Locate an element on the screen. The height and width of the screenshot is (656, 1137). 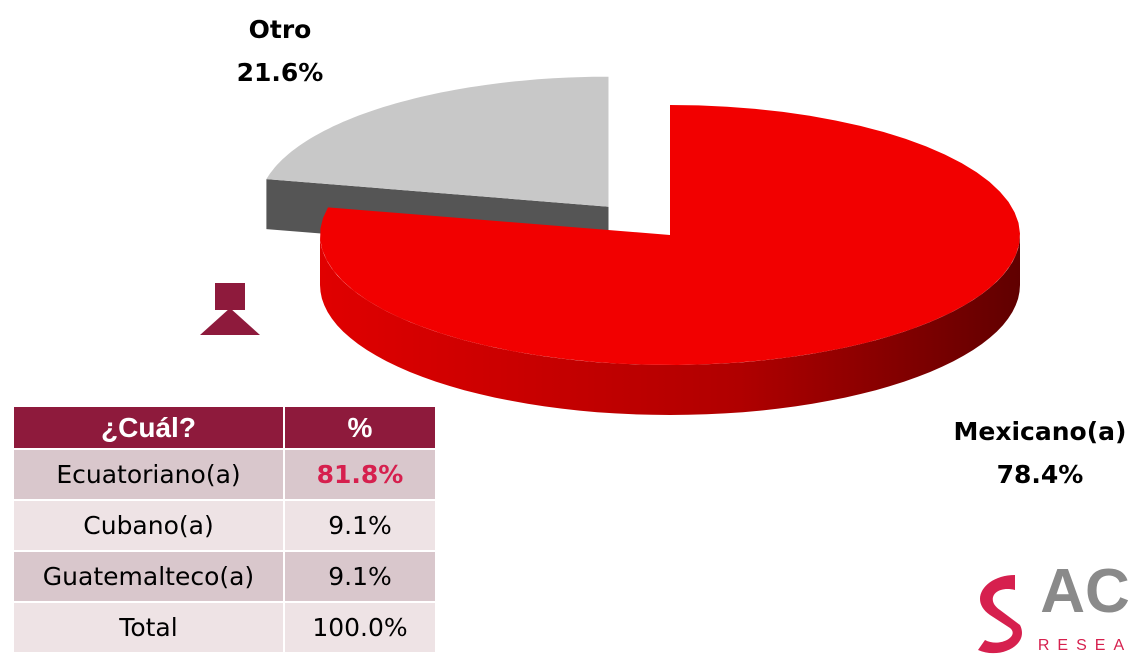
header-cell: ¿Cuál? is located at coordinates (148, 427).